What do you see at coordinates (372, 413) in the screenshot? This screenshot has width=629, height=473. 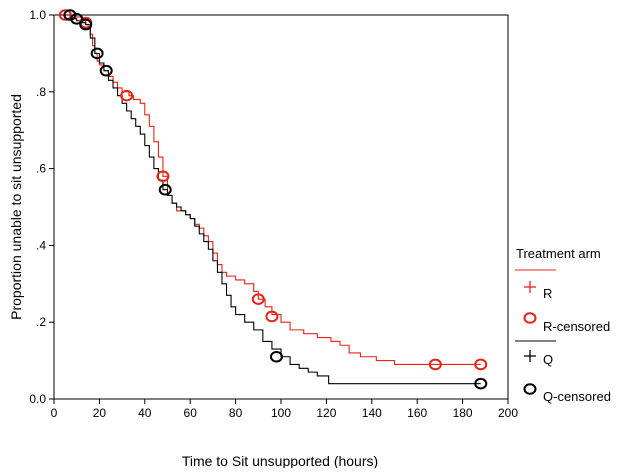 I see `x-tick-label: 140` at bounding box center [372, 413].